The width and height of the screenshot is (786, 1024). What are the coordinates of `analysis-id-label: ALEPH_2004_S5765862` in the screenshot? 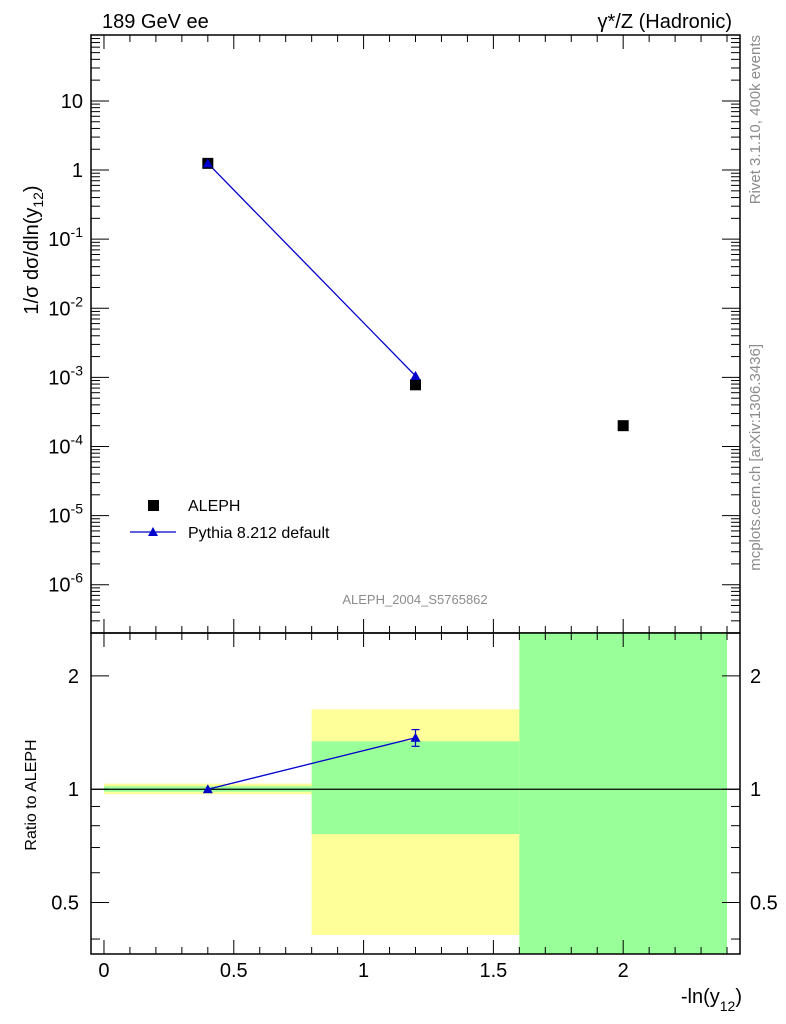 It's located at (414, 599).